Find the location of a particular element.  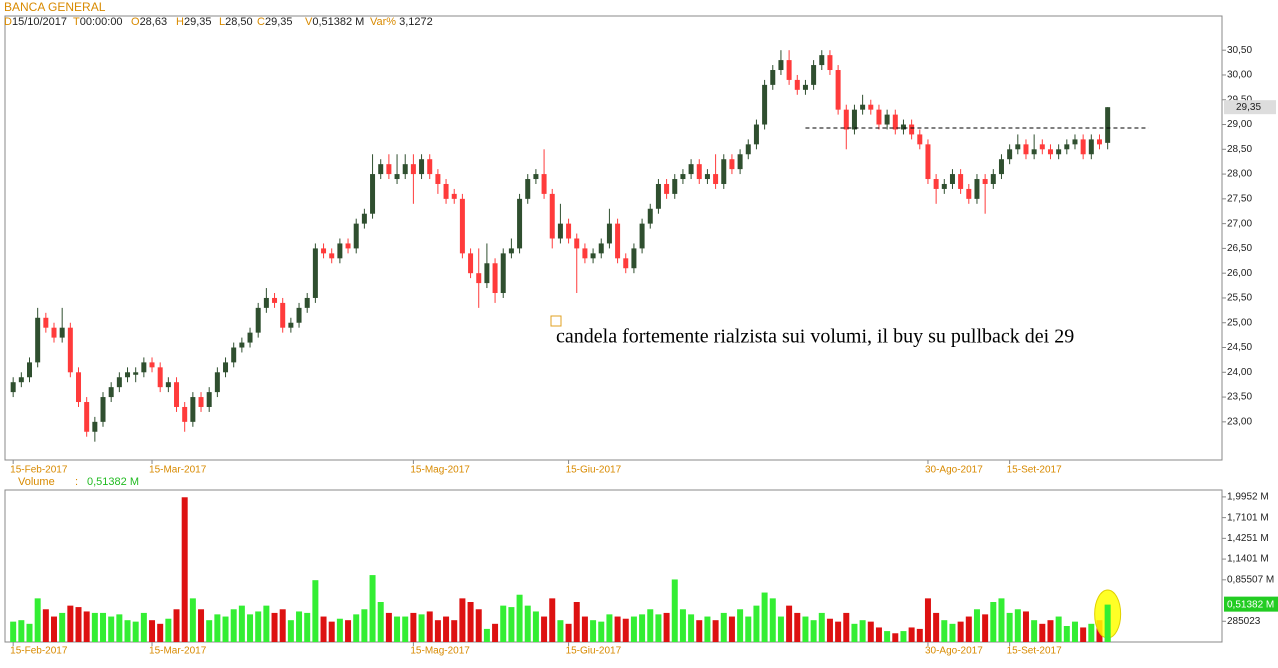

volume-sep: : is located at coordinates (76, 482).